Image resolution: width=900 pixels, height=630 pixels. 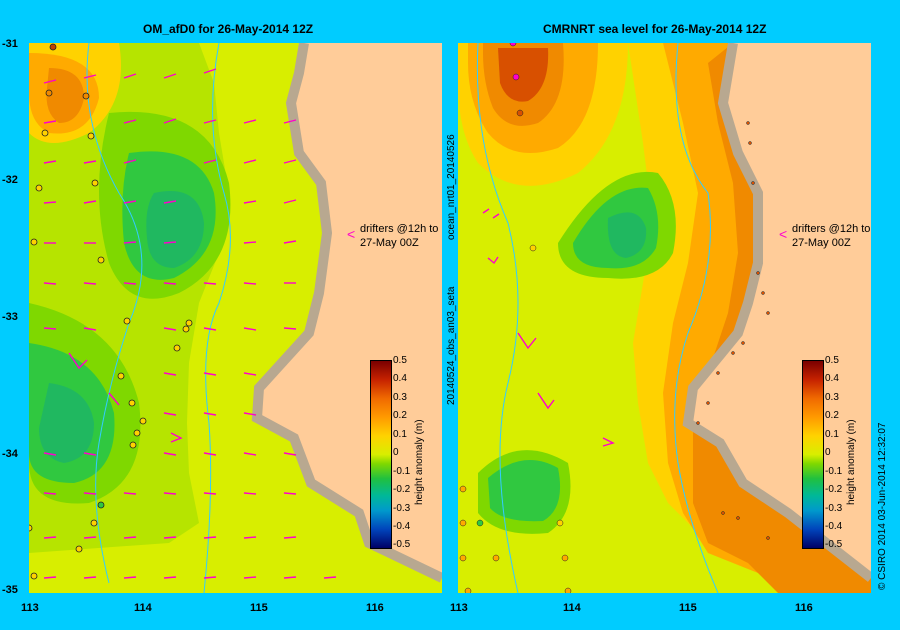 What do you see at coordinates (381, 454) in the screenshot?
I see `left-colorbar` at bounding box center [381, 454].